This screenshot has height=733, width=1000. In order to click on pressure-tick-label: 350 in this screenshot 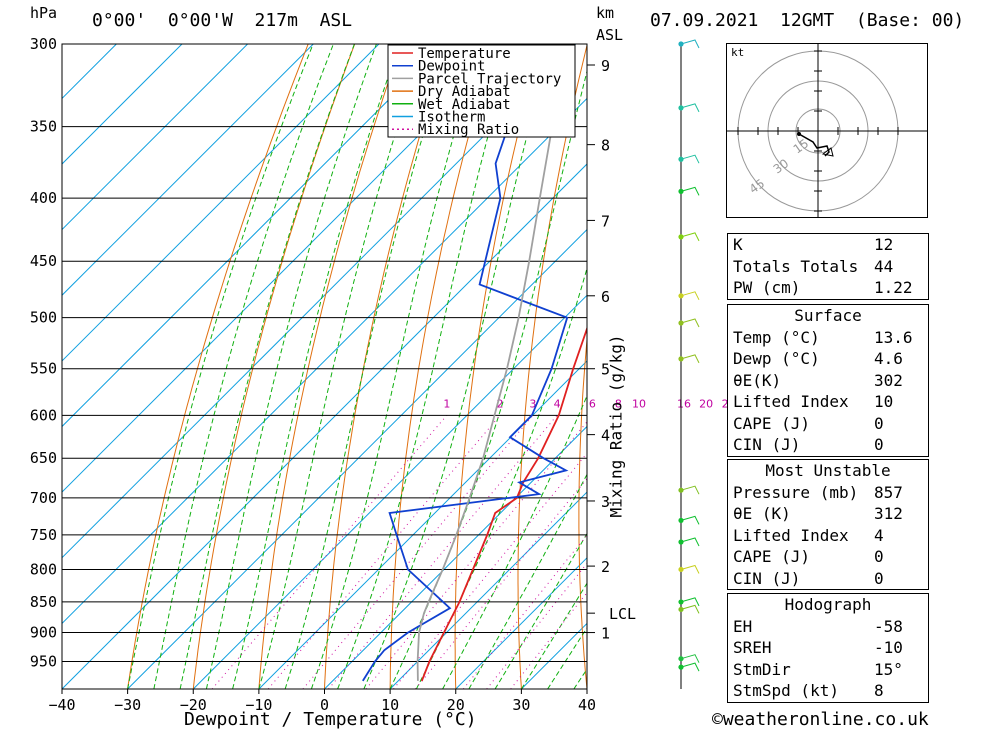, I will do `click(43, 127)`.